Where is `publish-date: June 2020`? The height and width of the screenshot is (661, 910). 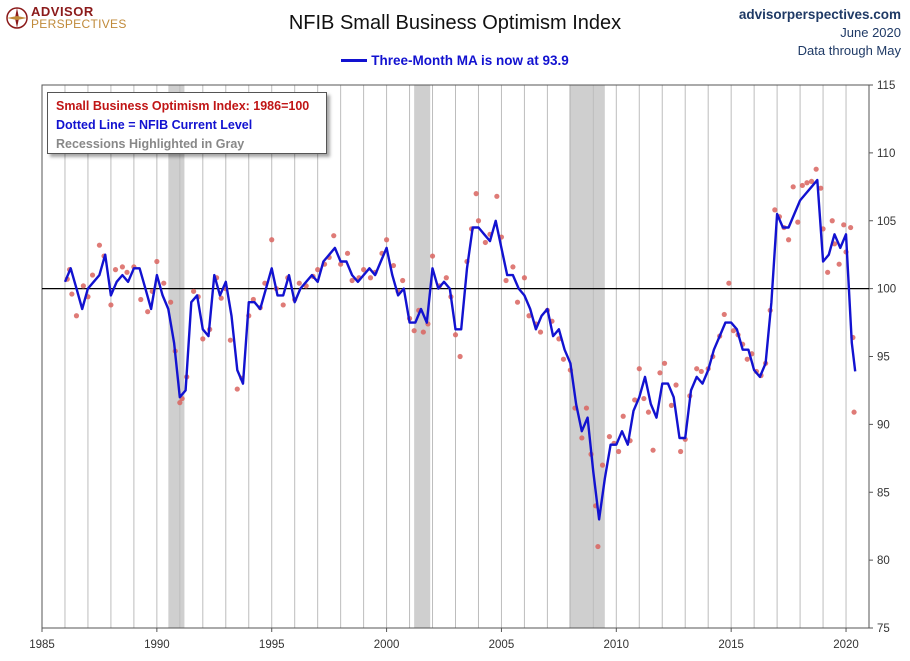
publish-date: June 2020 is located at coordinates (870, 32).